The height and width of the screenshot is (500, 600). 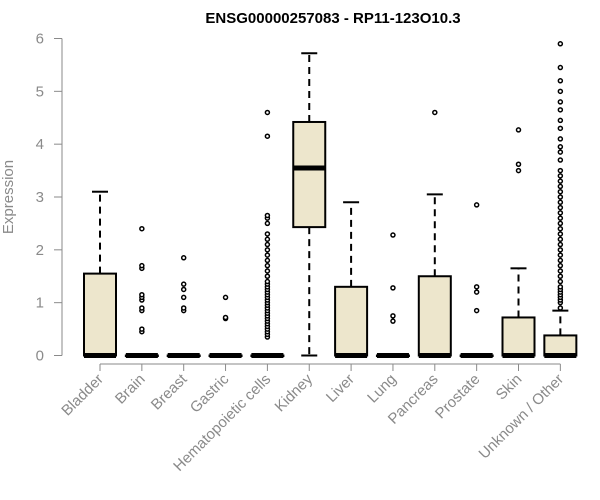 What do you see at coordinates (40, 39) in the screenshot?
I see `y-tick-label: 6` at bounding box center [40, 39].